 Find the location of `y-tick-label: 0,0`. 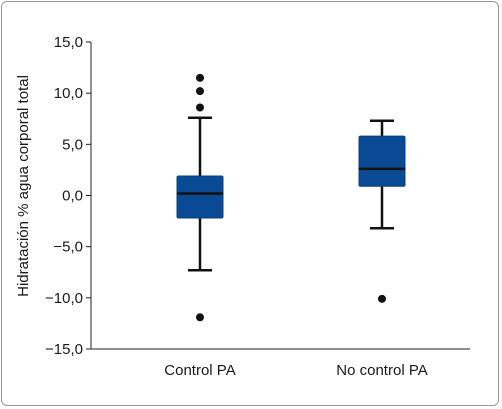

y-tick-label: 0,0 is located at coordinates (72, 196).